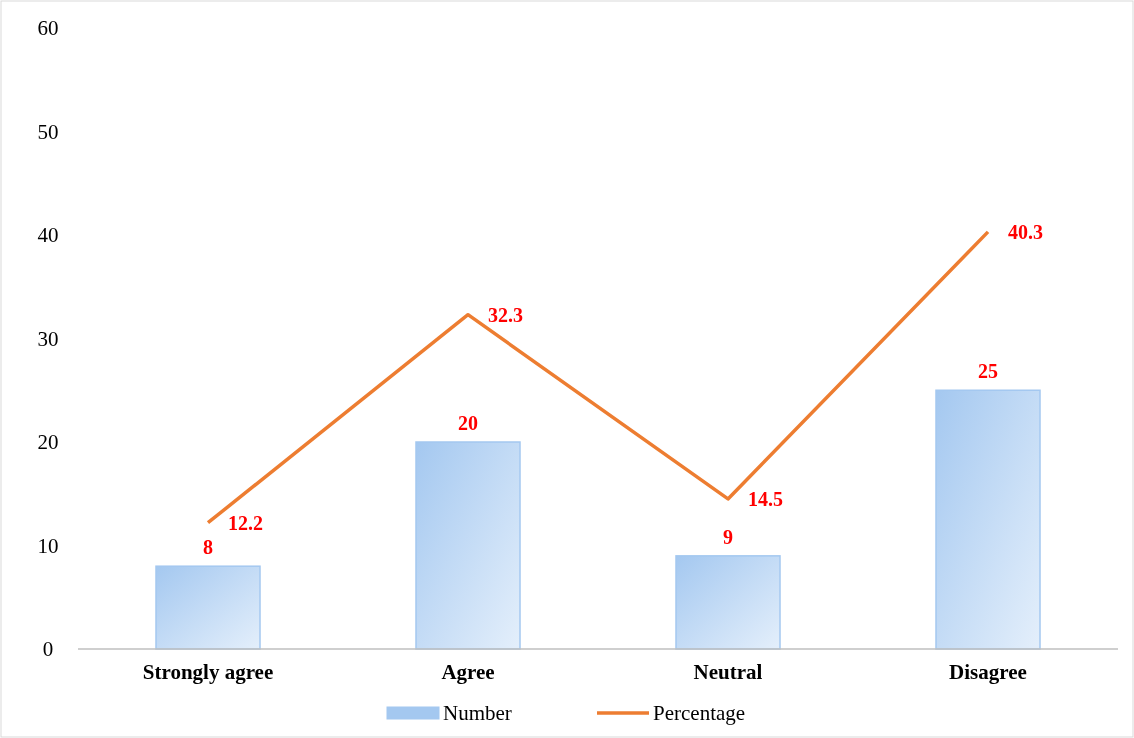 The height and width of the screenshot is (738, 1134). What do you see at coordinates (728, 536) in the screenshot?
I see `data-label: 9` at bounding box center [728, 536].